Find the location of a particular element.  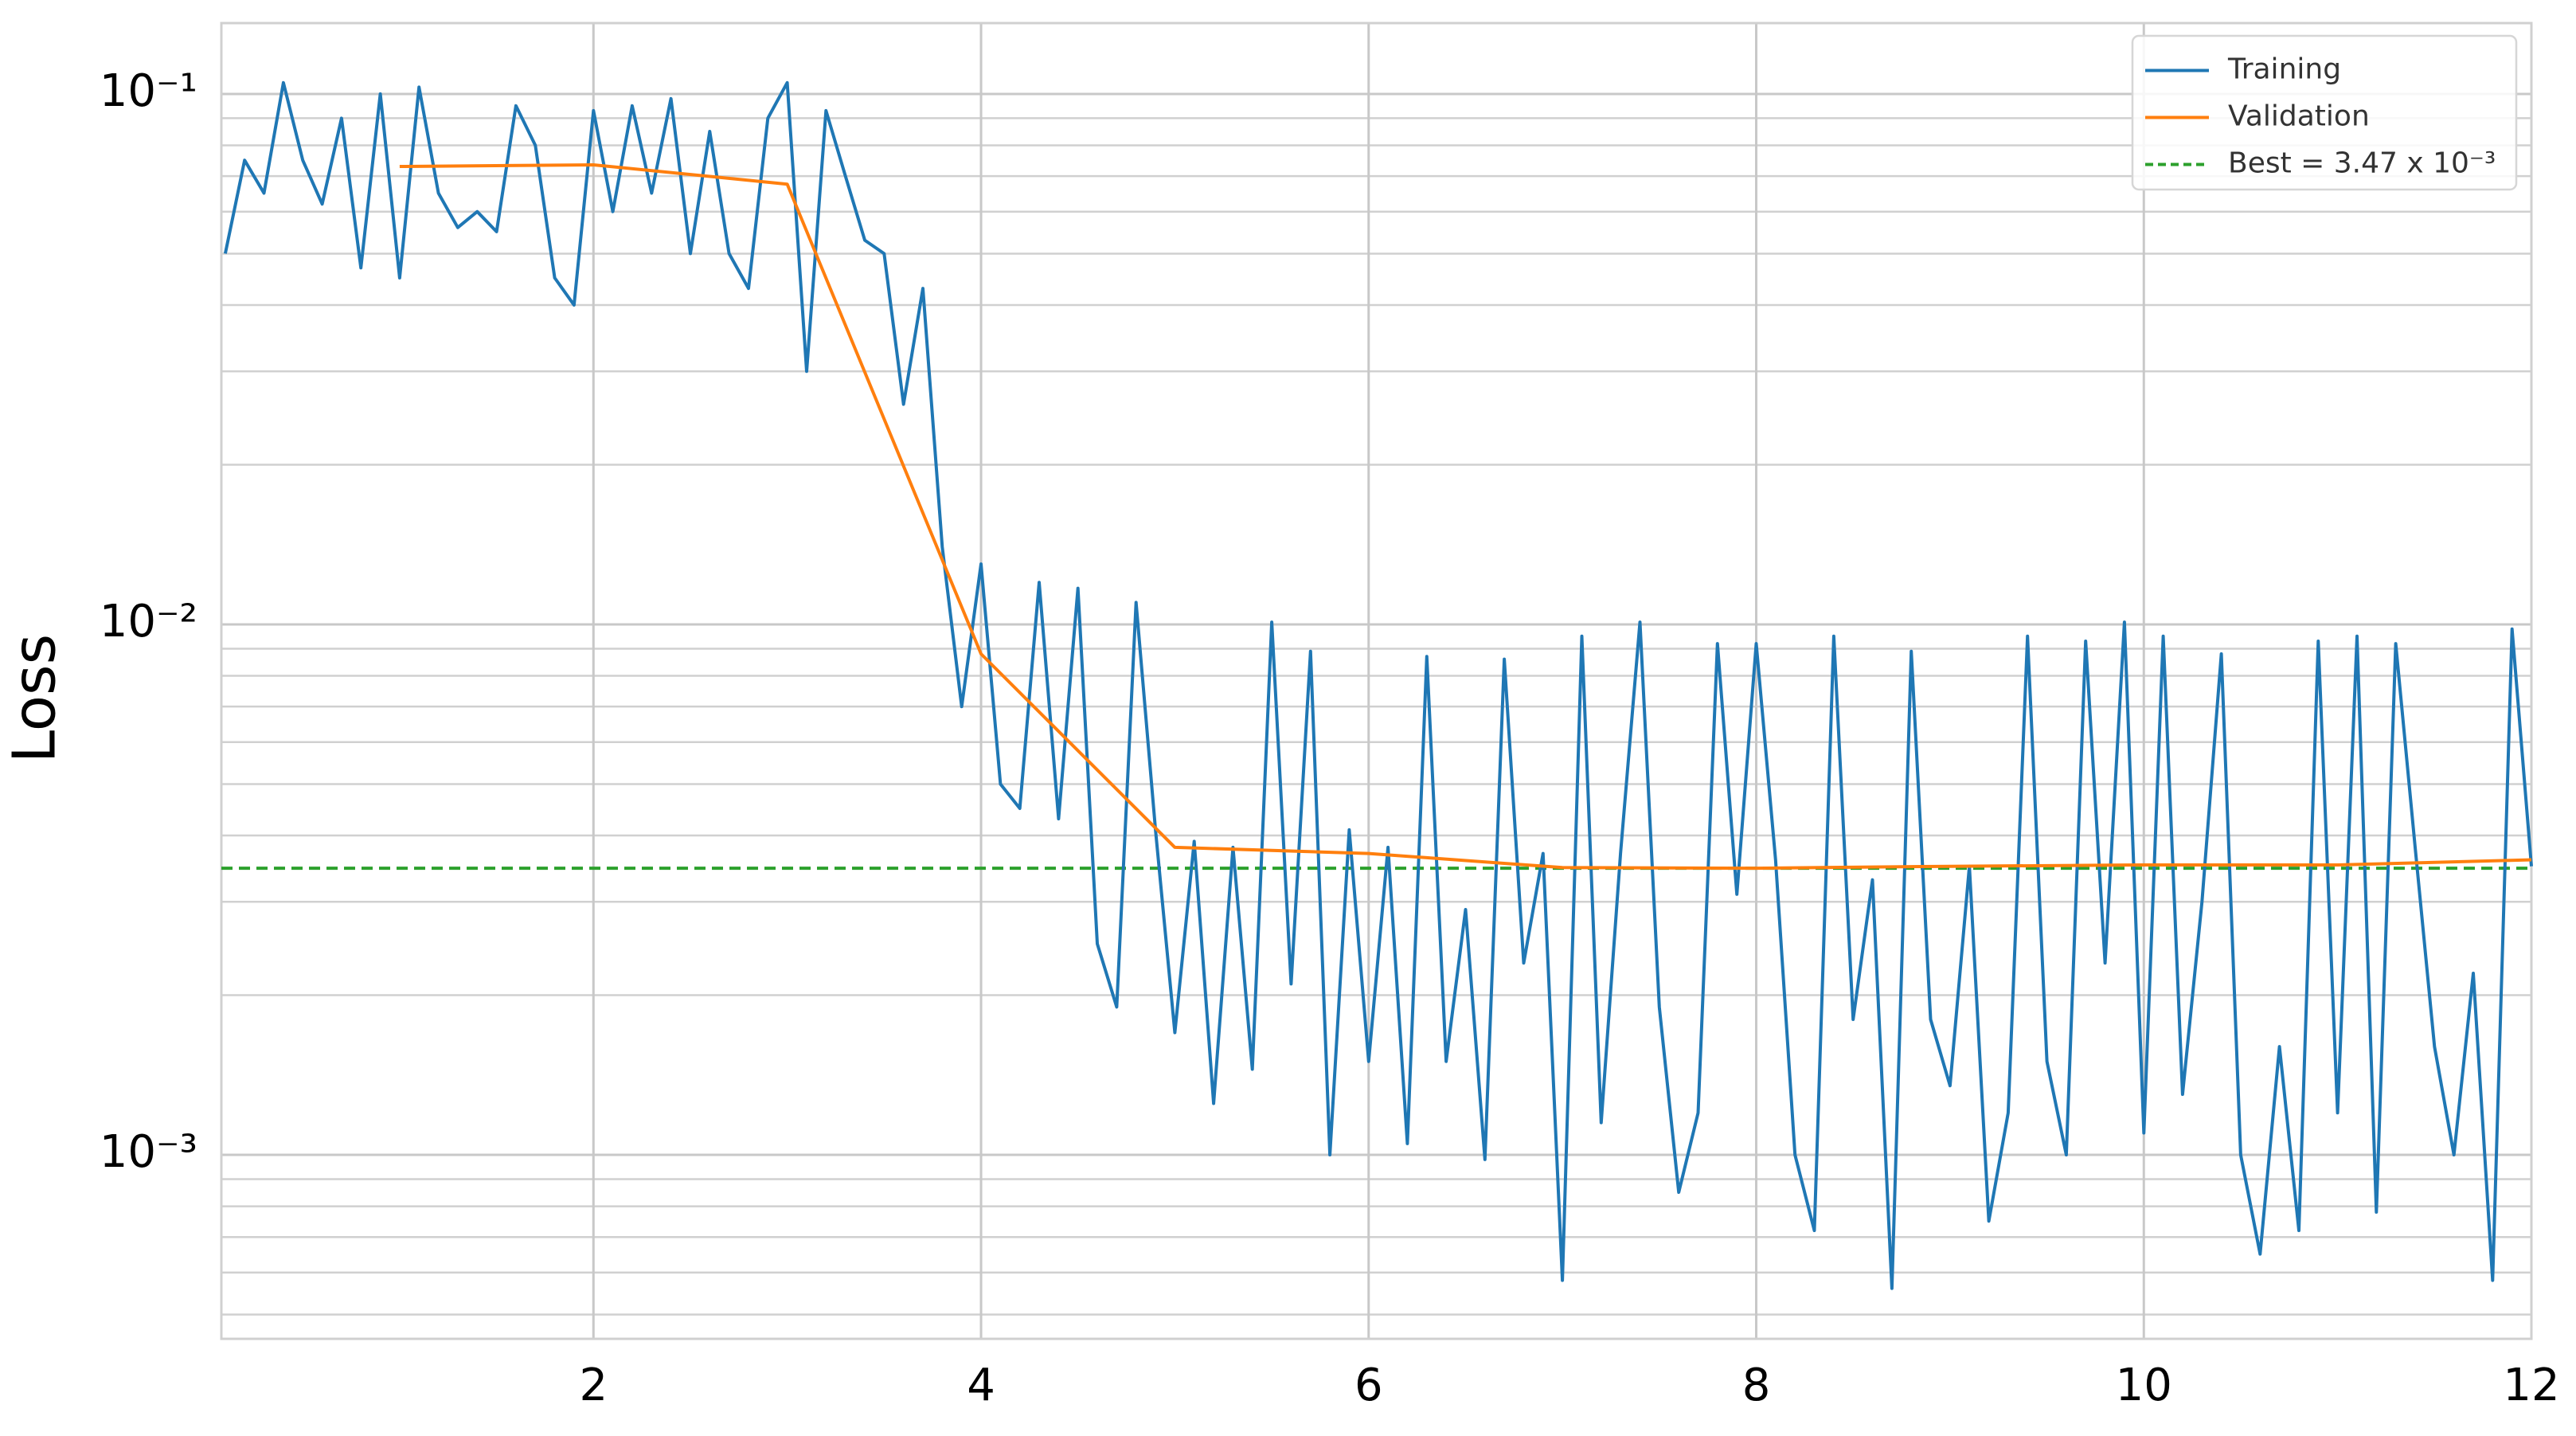

legend-label: Training is located at coordinates (2284, 69).